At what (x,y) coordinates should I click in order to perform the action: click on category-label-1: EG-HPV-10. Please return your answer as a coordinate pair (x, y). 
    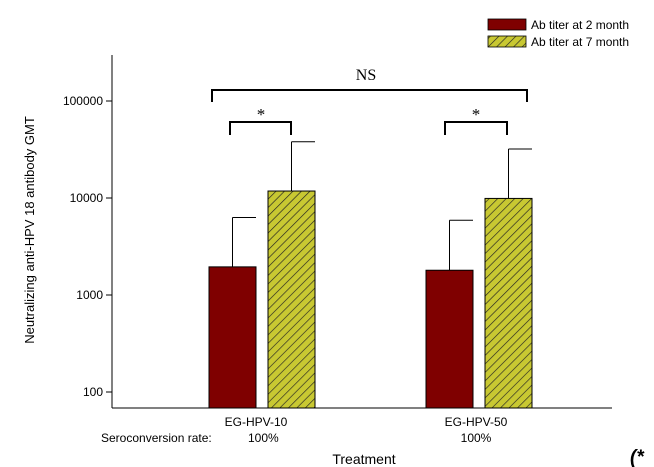
    Looking at the image, I should click on (256, 422).